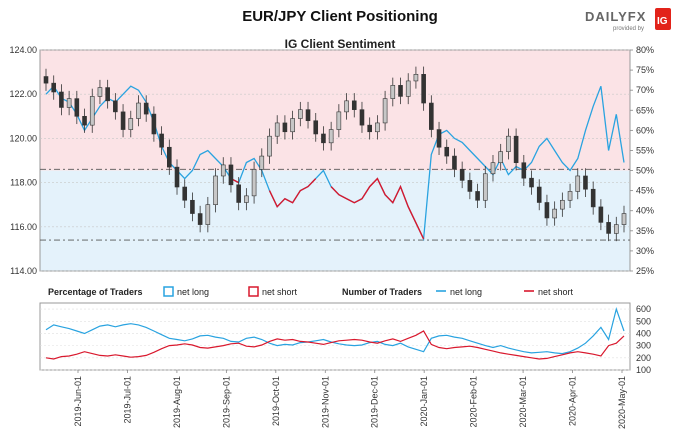 The image size is (680, 440). I want to click on pct-tick-label: 30%, so click(645, 251).